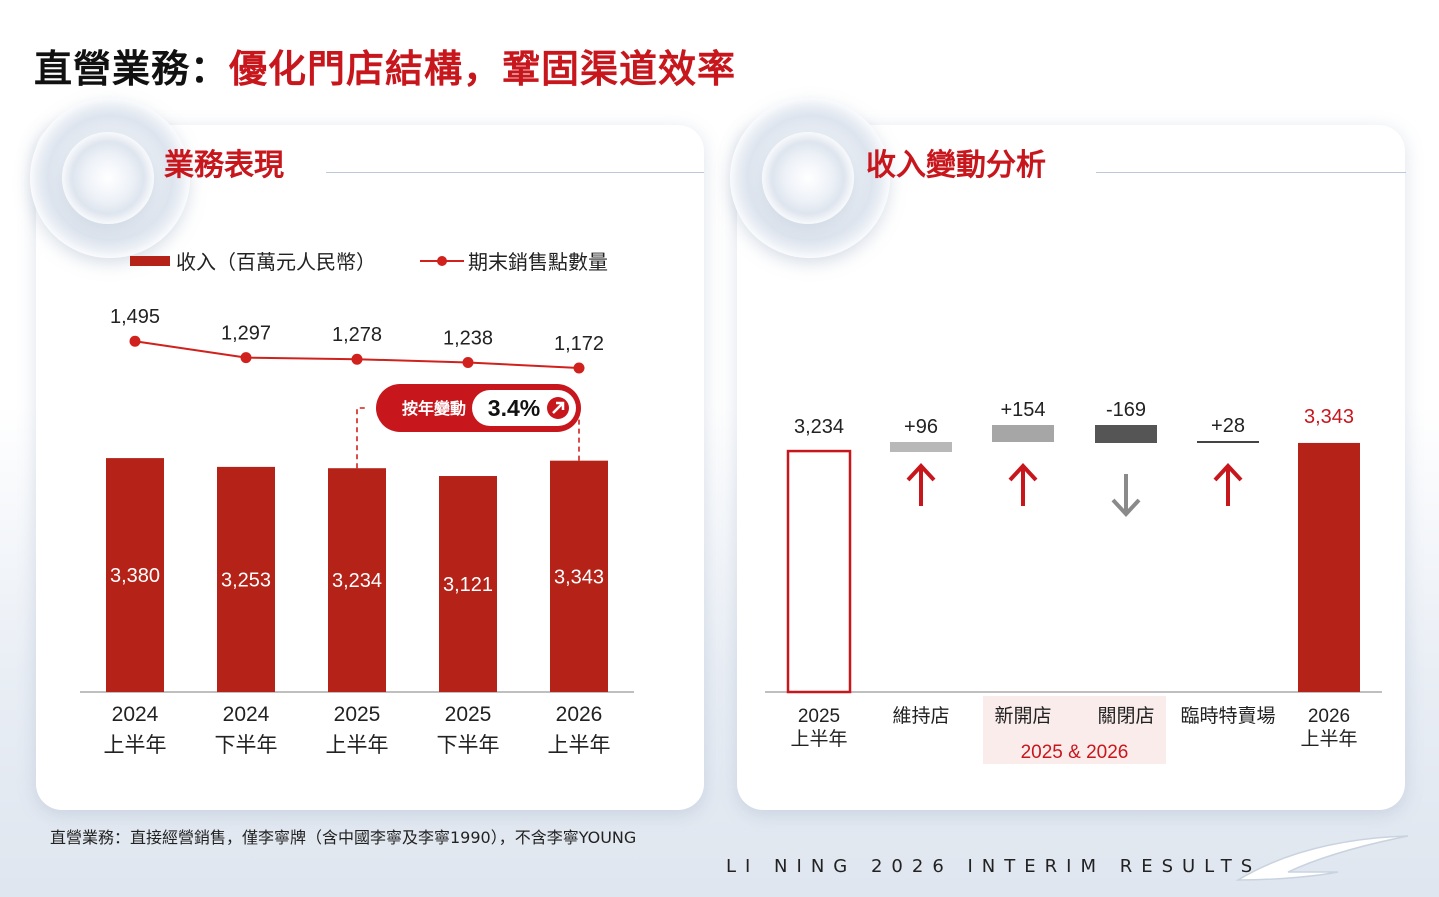 This screenshot has width=1439, height=897. Describe the element at coordinates (1126, 495) in the screenshot. I see `down-arrow-icon` at that location.